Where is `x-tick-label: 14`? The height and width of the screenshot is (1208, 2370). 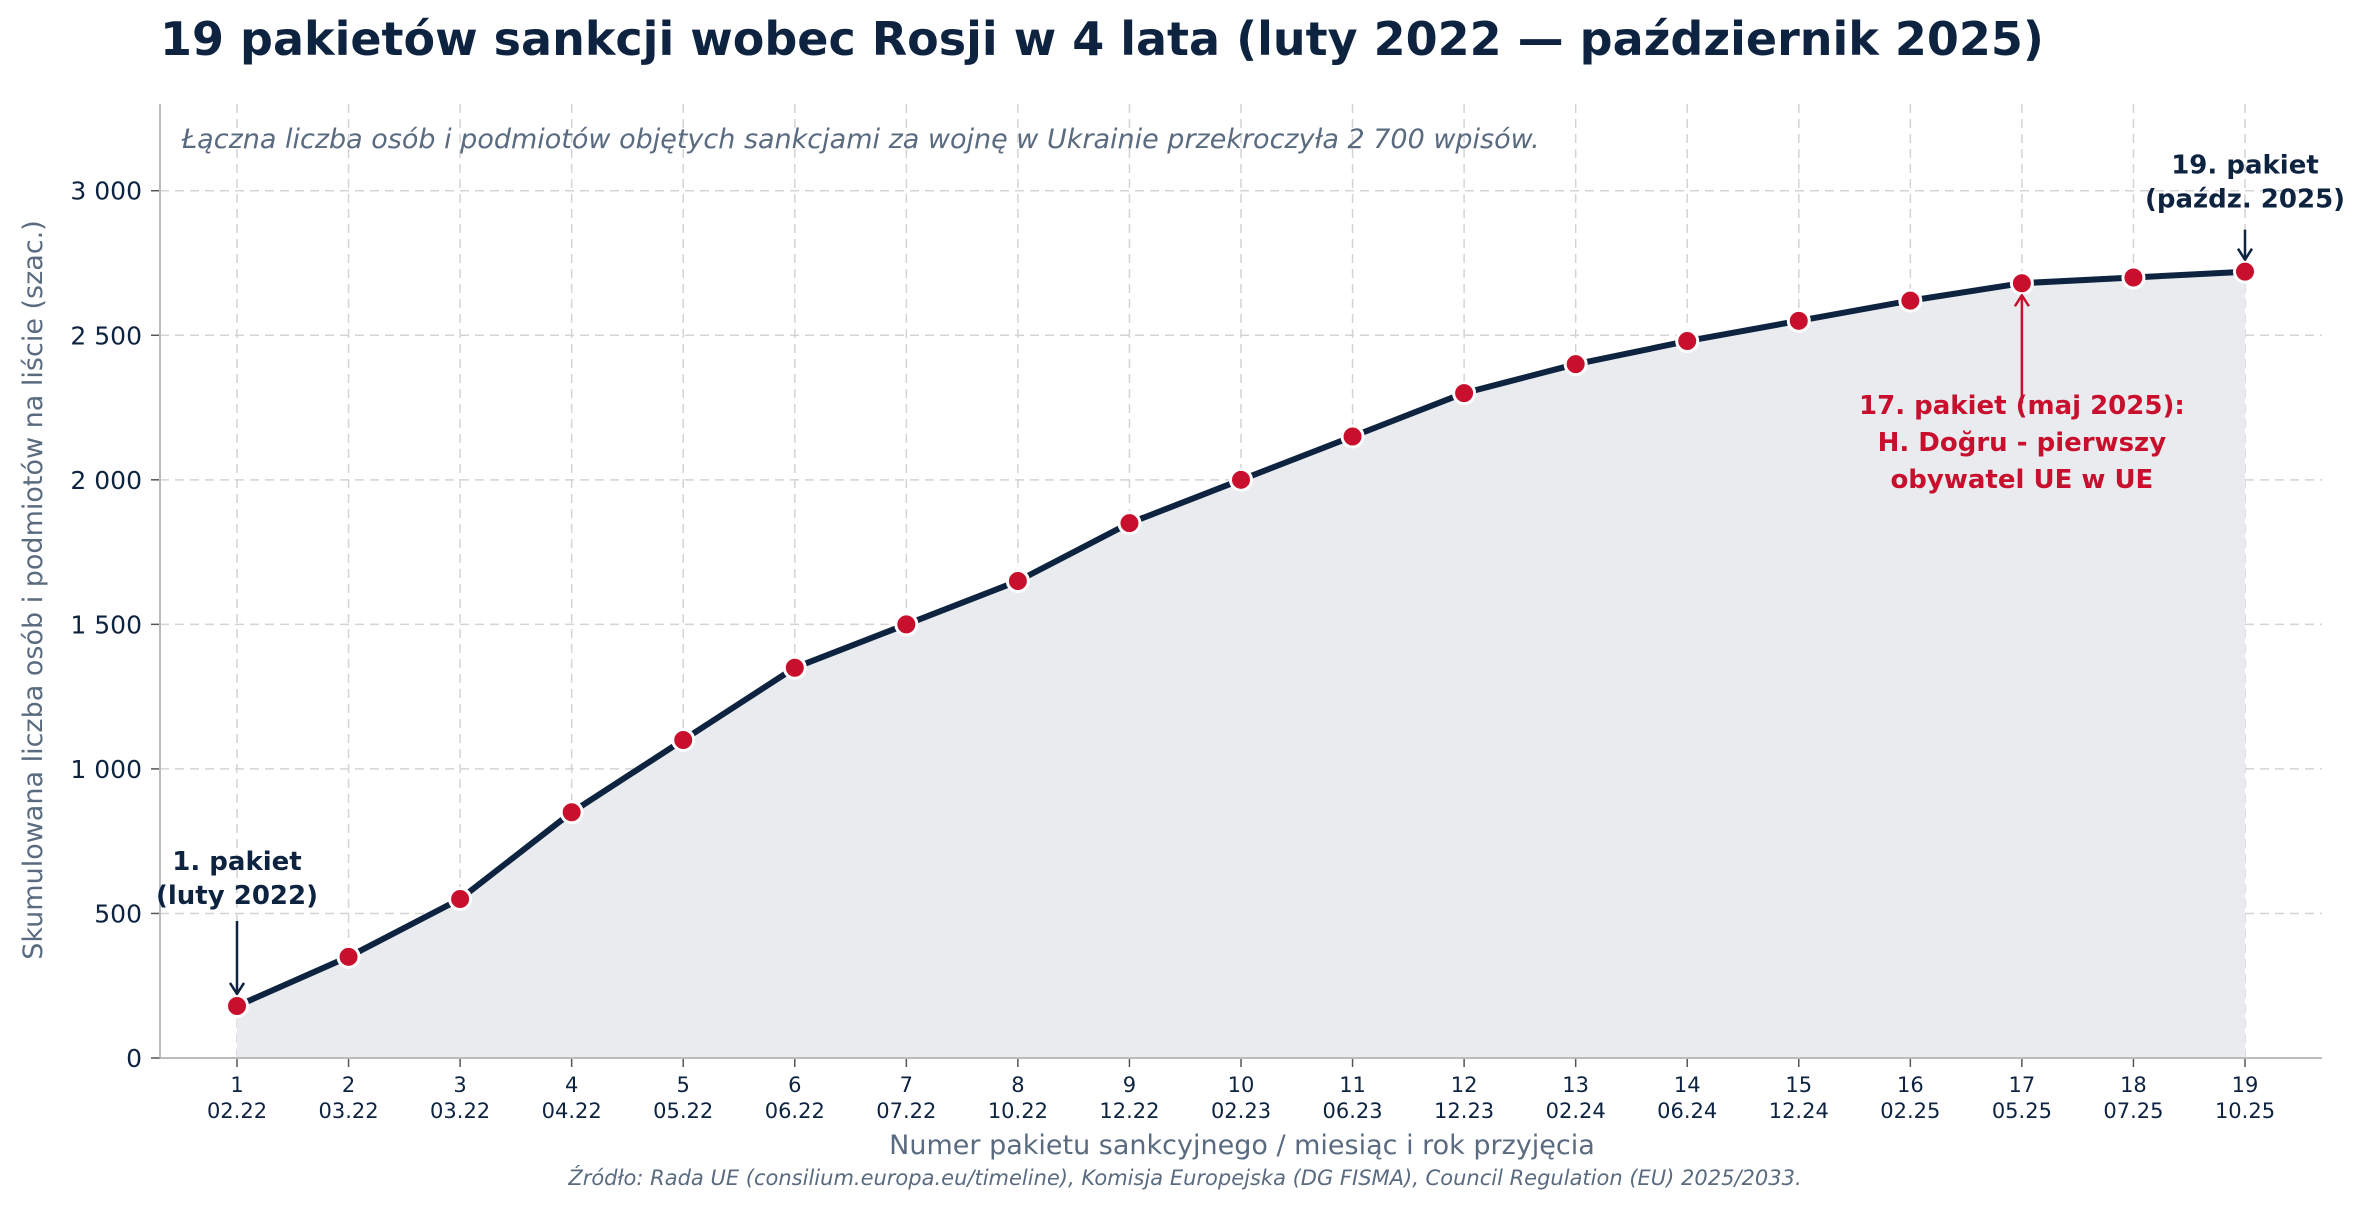 x-tick-label: 14 is located at coordinates (1687, 1085).